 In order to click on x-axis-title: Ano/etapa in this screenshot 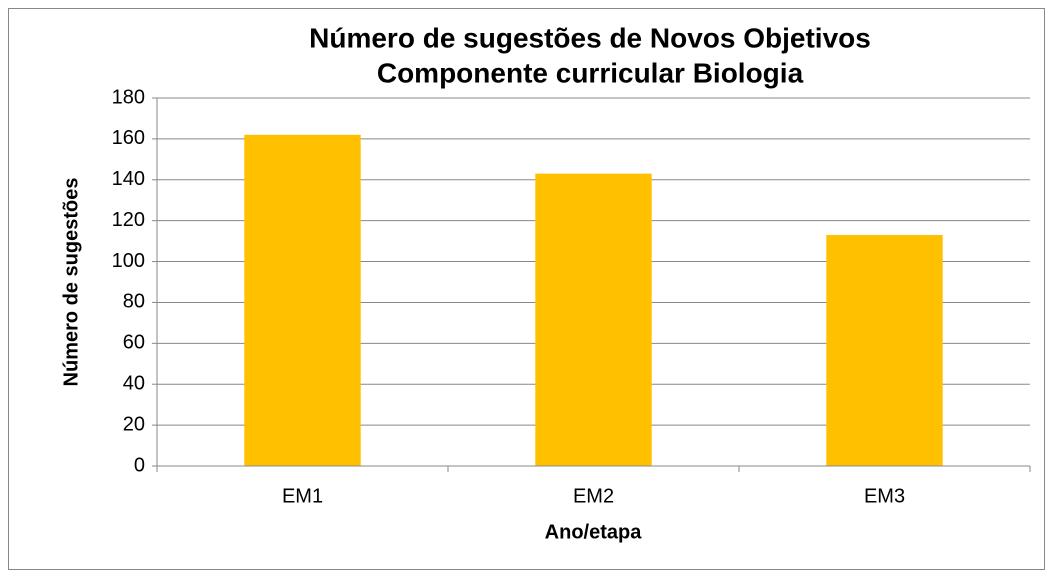, I will do `click(594, 532)`.